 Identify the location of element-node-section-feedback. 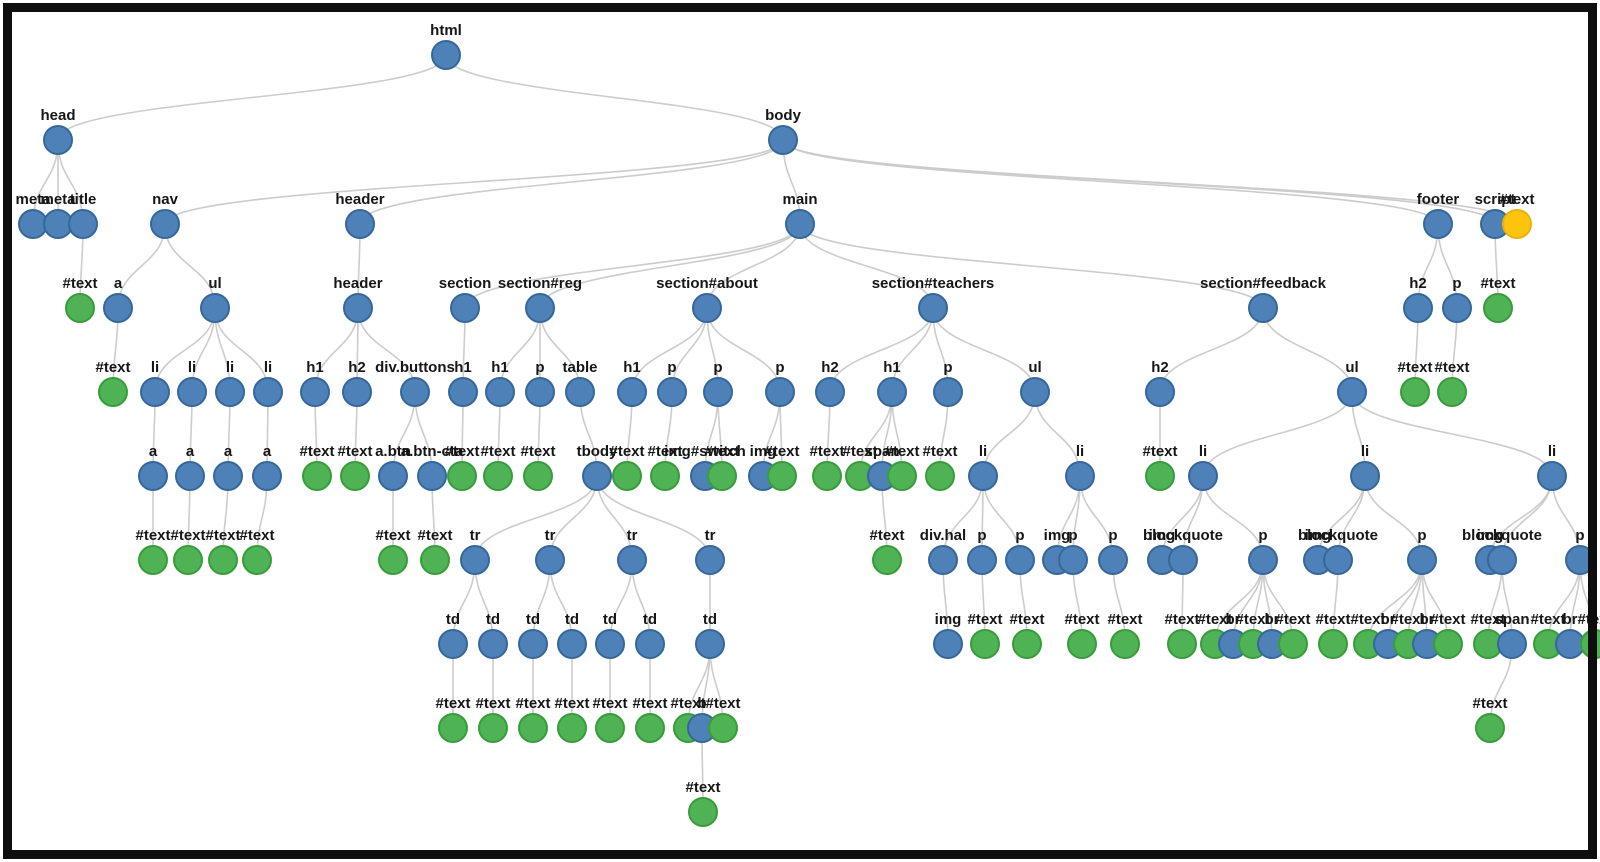
(1263, 308).